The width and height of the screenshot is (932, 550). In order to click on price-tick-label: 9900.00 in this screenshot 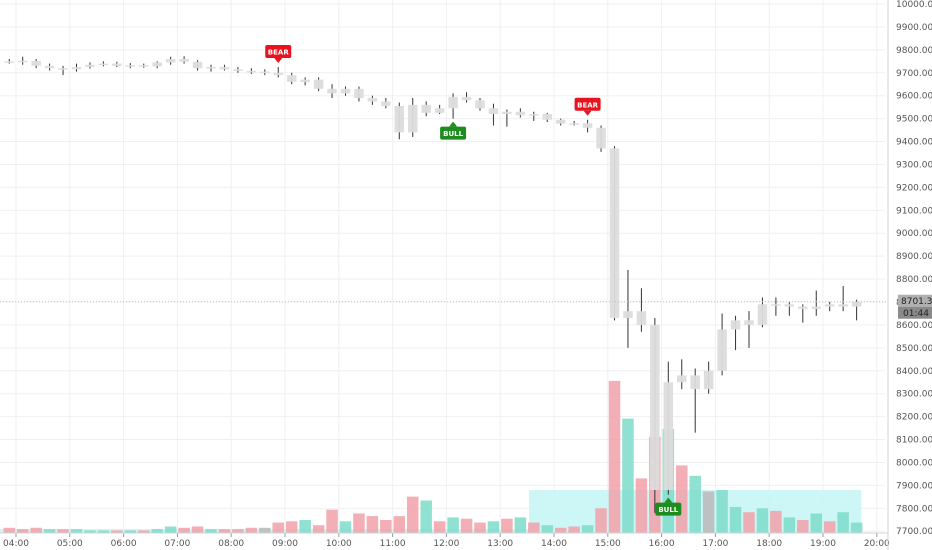, I will do `click(914, 28)`.